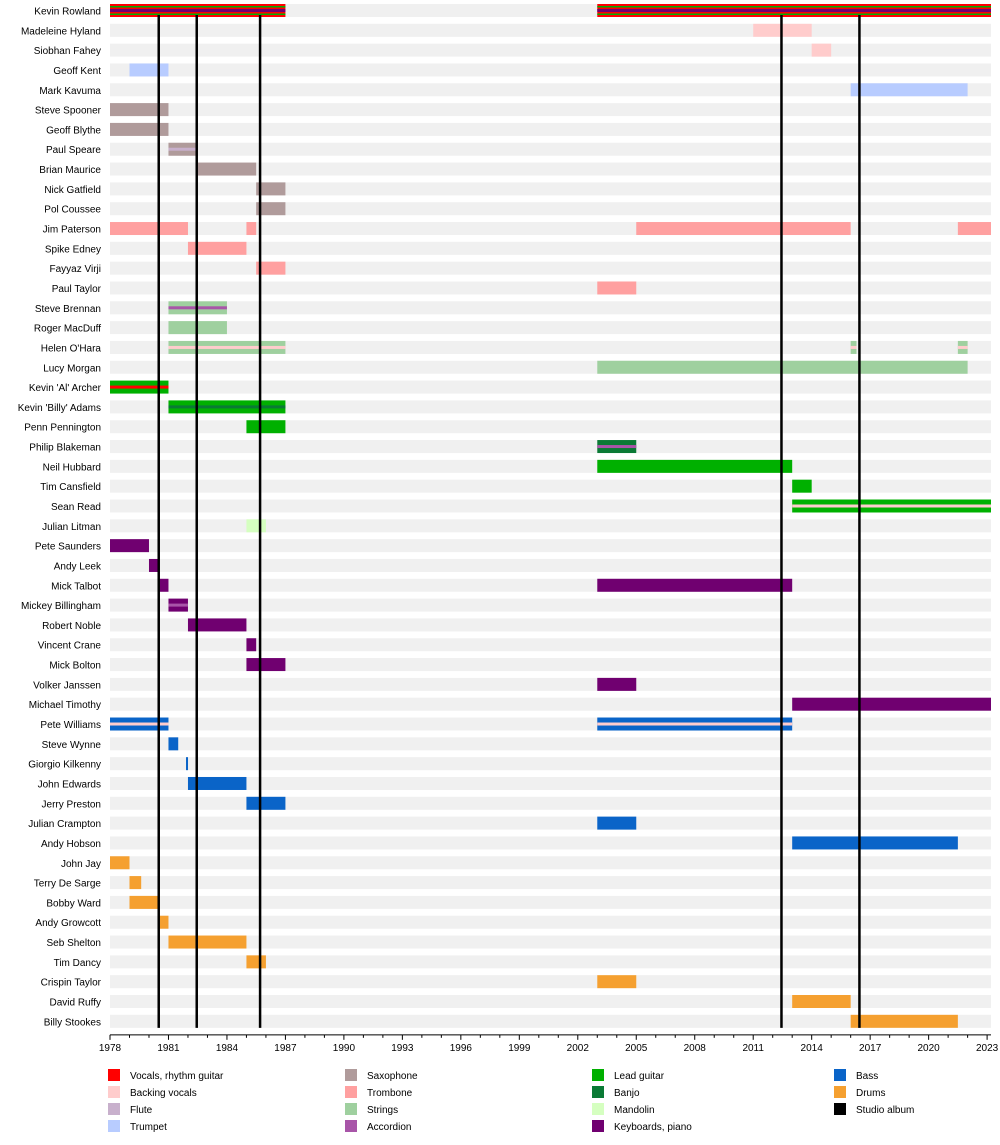 This screenshot has height=1145, width=1000. What do you see at coordinates (72, 745) in the screenshot?
I see `member-name: Steve Wynne` at bounding box center [72, 745].